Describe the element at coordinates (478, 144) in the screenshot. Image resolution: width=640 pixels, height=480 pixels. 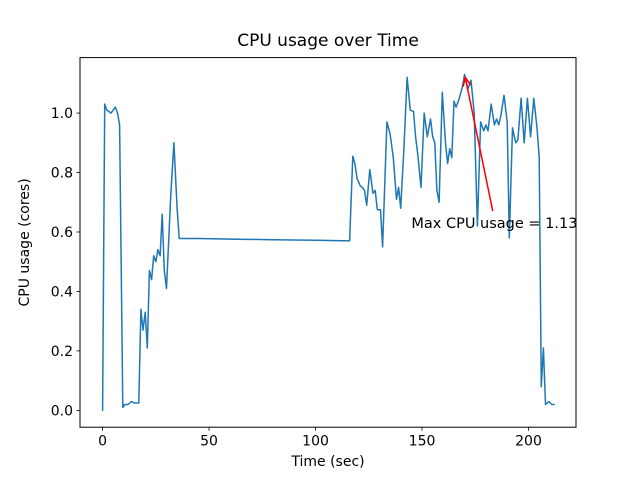
I see `annotation-arrow` at that location.